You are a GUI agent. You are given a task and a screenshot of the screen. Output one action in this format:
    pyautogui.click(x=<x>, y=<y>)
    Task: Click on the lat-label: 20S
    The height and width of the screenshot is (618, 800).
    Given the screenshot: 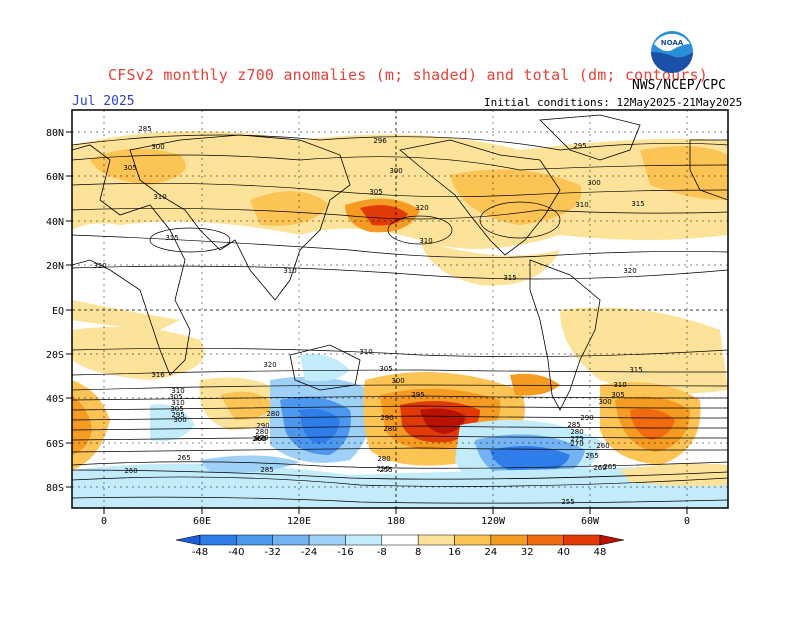 What is the action you would take?
    pyautogui.click(x=55, y=355)
    